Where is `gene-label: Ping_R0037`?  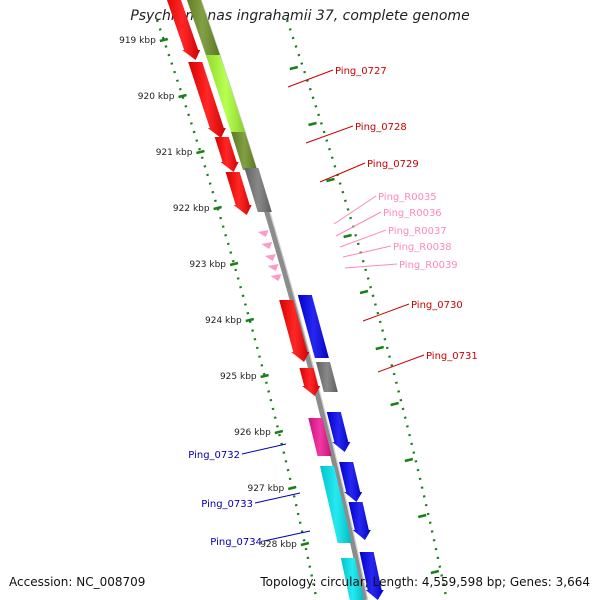
gene-label: Ping_R0037 is located at coordinates (417, 231).